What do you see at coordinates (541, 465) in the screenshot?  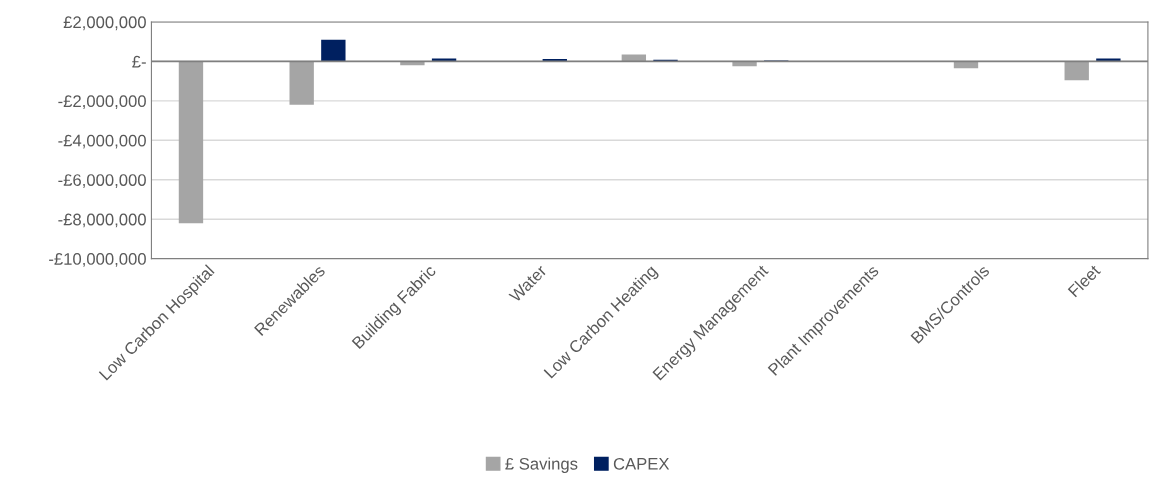 I see `legend-label: £ Savings` at bounding box center [541, 465].